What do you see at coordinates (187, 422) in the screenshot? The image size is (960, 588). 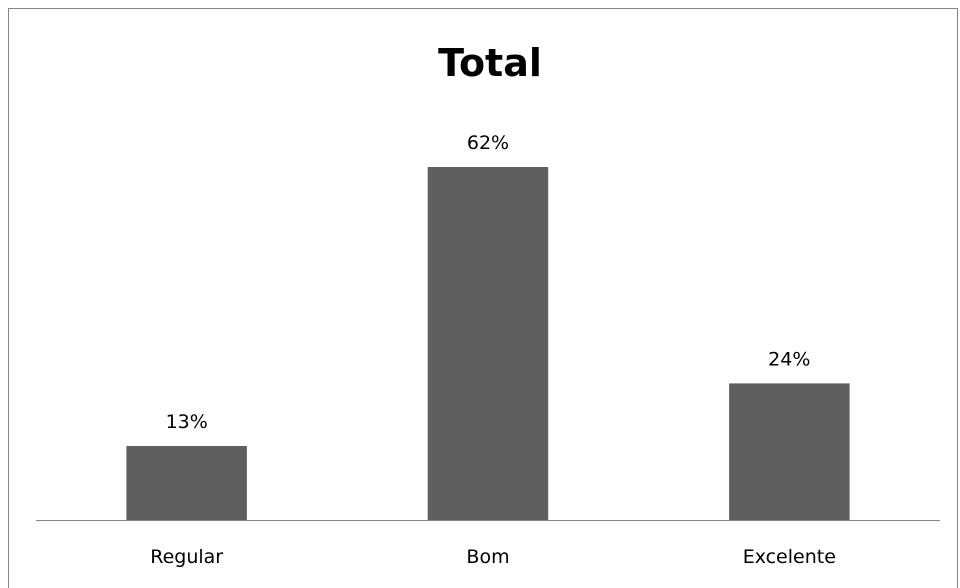 I see `data-label-regular: 13%` at bounding box center [187, 422].